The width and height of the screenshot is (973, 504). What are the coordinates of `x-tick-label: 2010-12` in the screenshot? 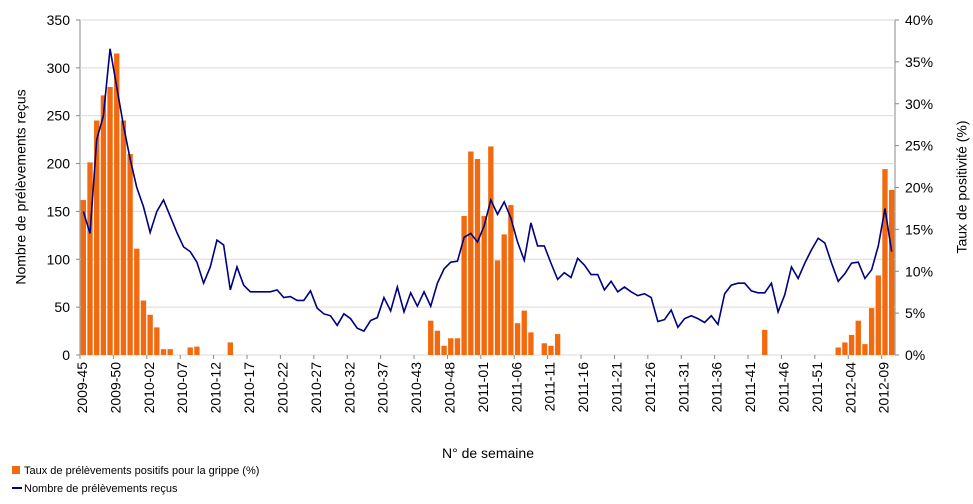 It's located at (216, 388).